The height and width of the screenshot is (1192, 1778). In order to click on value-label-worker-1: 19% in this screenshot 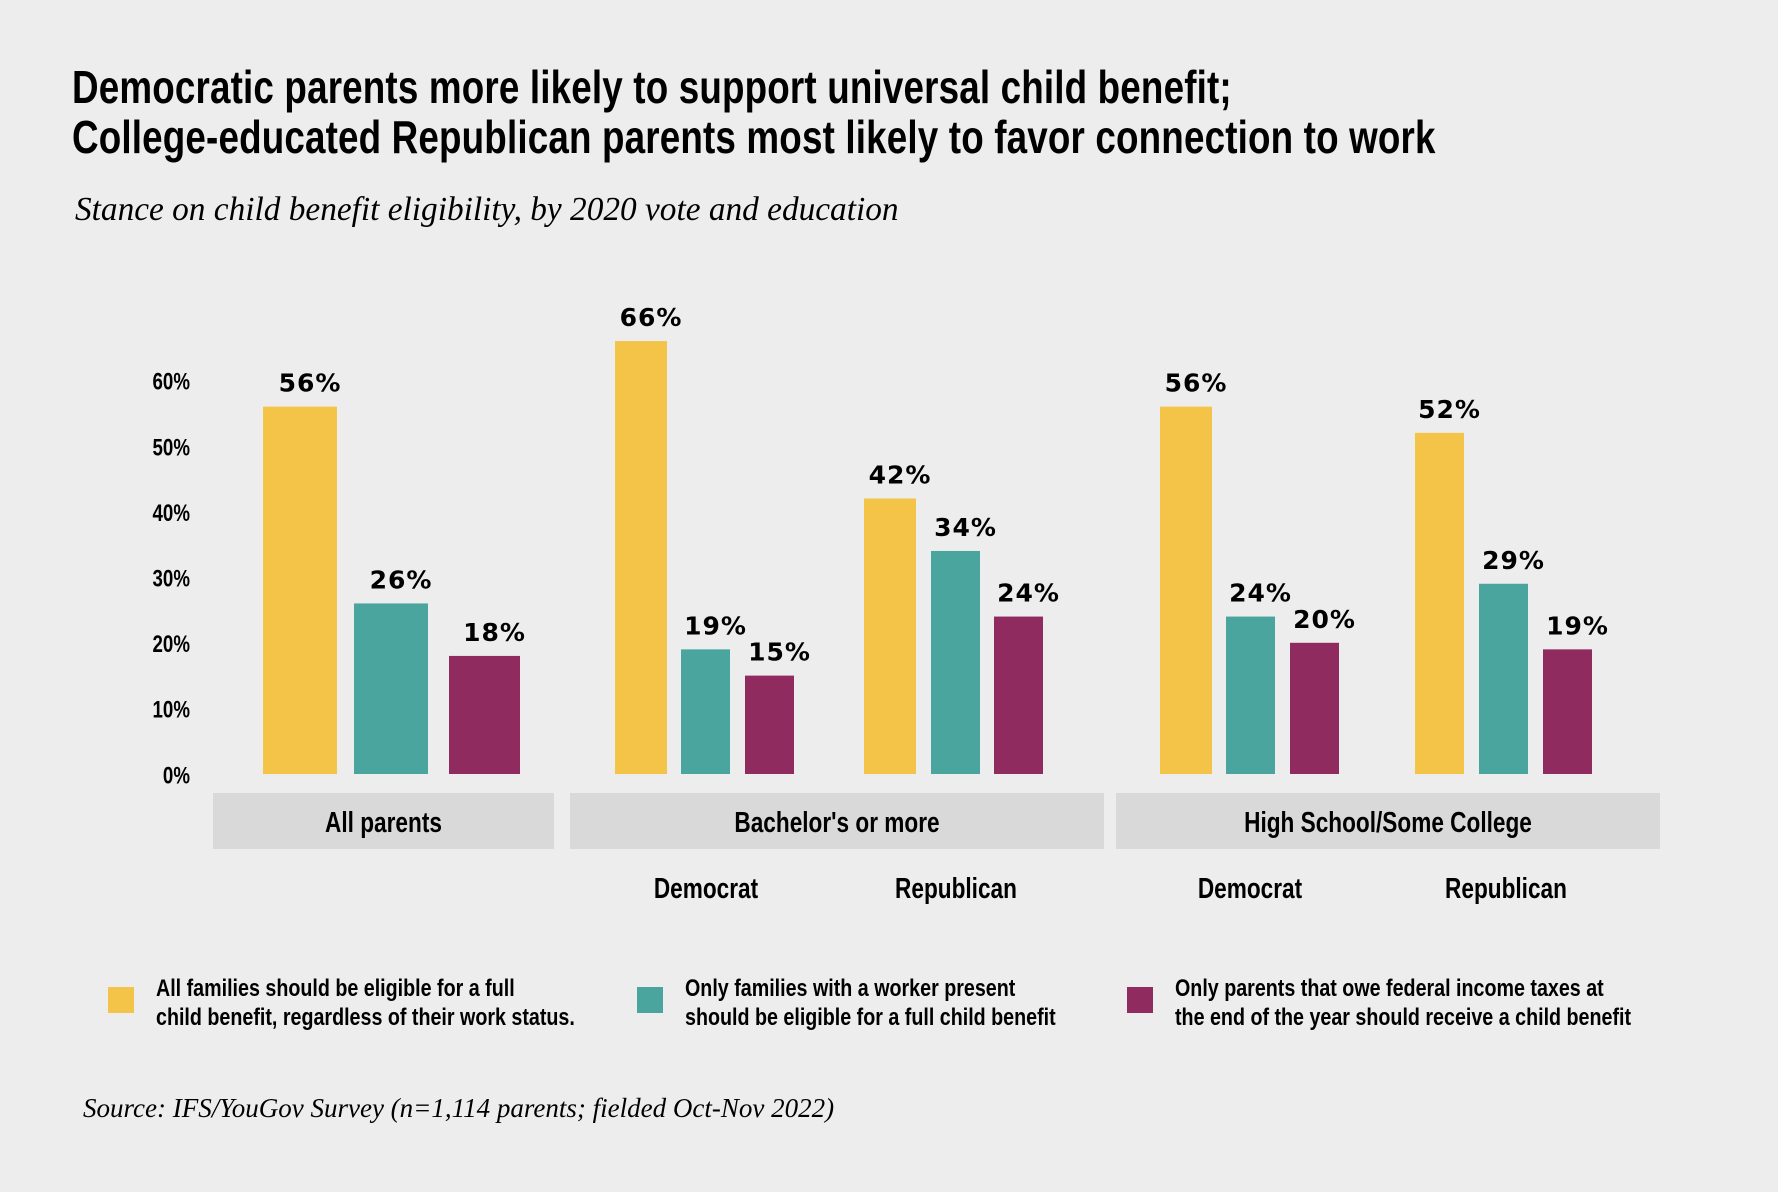, I will do `click(715, 625)`.